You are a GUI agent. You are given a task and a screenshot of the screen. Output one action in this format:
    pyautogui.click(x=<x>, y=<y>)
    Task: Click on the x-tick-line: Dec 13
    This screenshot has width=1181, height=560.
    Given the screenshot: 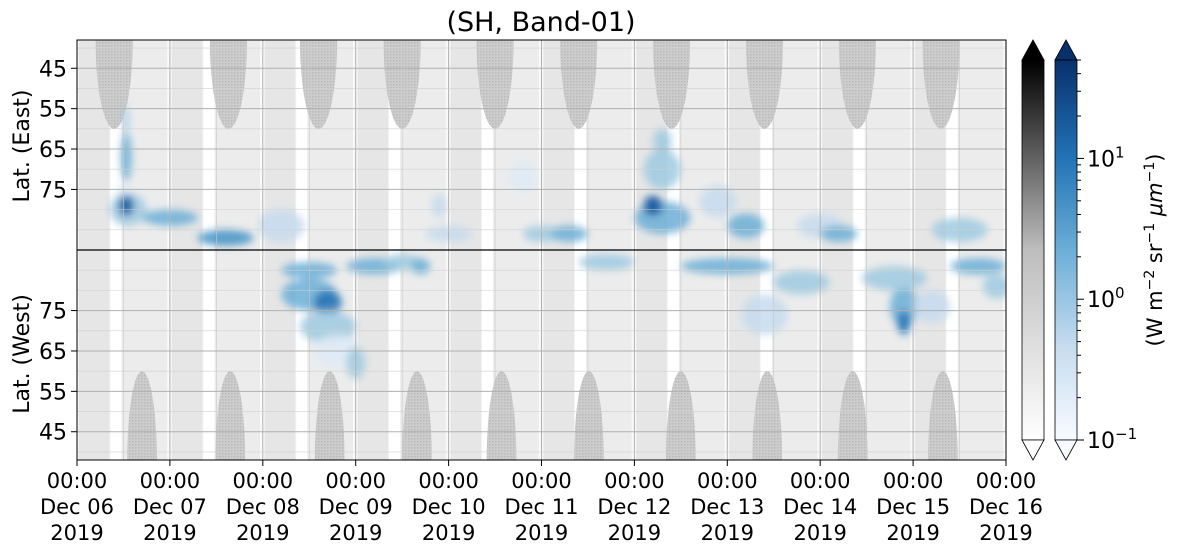 What is the action you would take?
    pyautogui.click(x=727, y=507)
    